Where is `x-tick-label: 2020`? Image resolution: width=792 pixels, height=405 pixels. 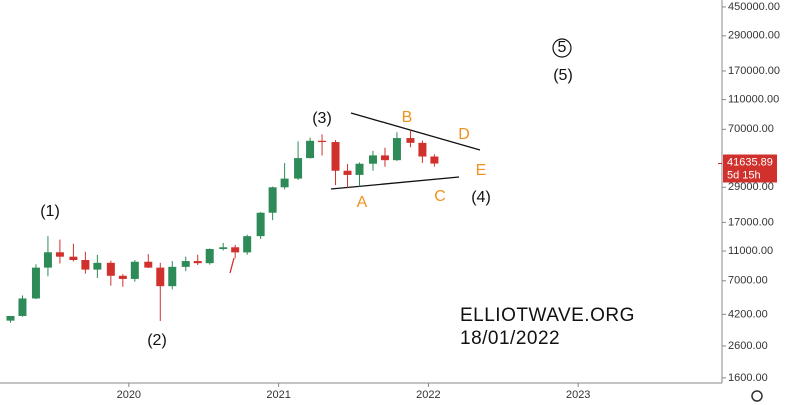 x-tick-label: 2020 is located at coordinates (129, 395).